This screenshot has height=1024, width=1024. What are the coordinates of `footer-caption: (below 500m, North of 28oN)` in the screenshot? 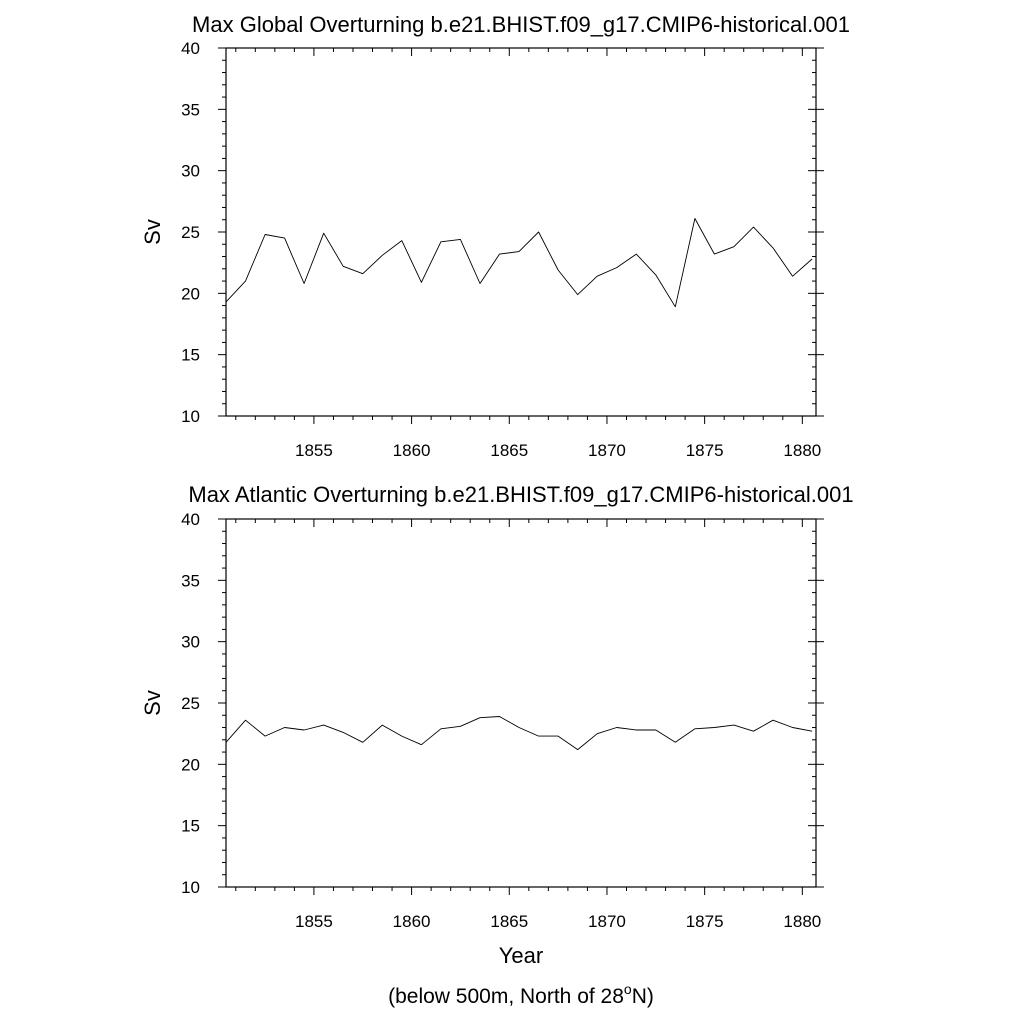 It's located at (521, 994).